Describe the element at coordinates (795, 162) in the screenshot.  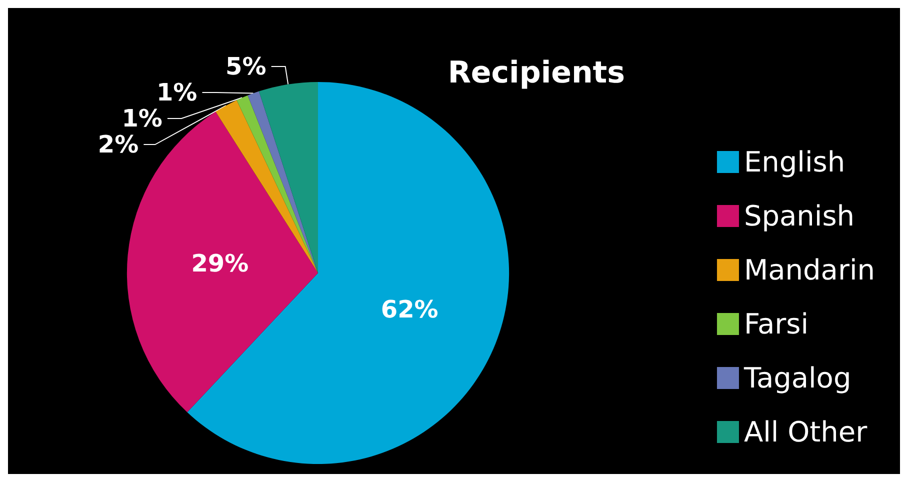
I see `legend-label: English` at that location.